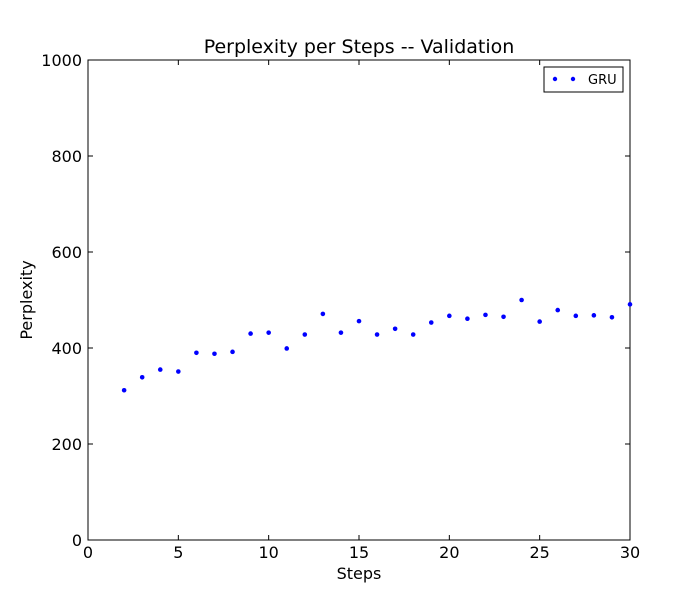  I want to click on x-tick-label: 30, so click(630, 552).